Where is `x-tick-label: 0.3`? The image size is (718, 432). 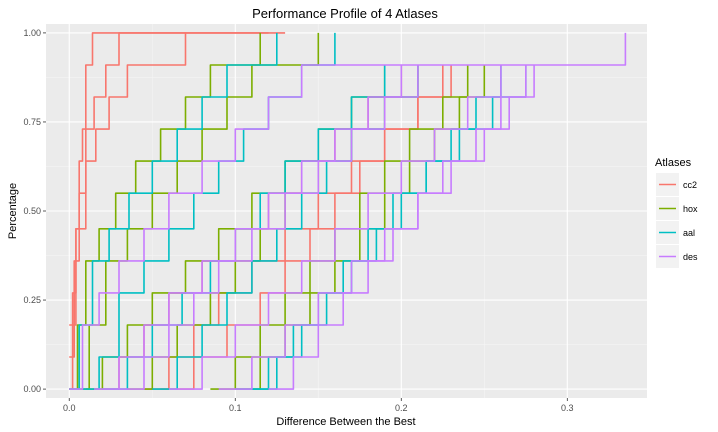
x-tick-label: 0.3 is located at coordinates (567, 408).